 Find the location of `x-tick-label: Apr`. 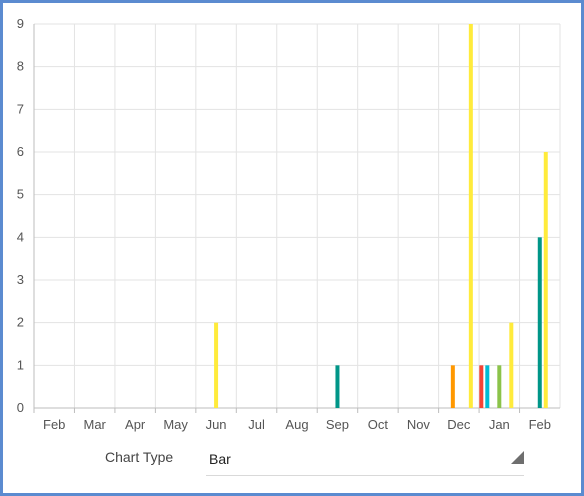

x-tick-label: Apr is located at coordinates (135, 424).